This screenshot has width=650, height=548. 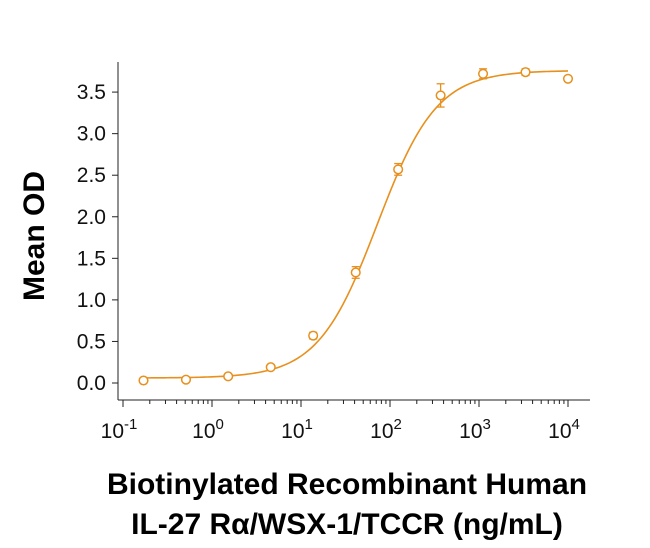 I want to click on x-tick-label: 10¹, so click(x=297, y=429).